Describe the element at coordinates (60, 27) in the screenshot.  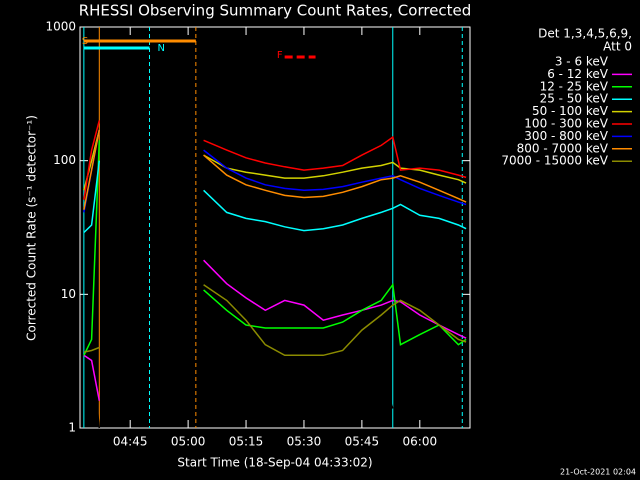
I see `y-tick-label: 1000` at that location.